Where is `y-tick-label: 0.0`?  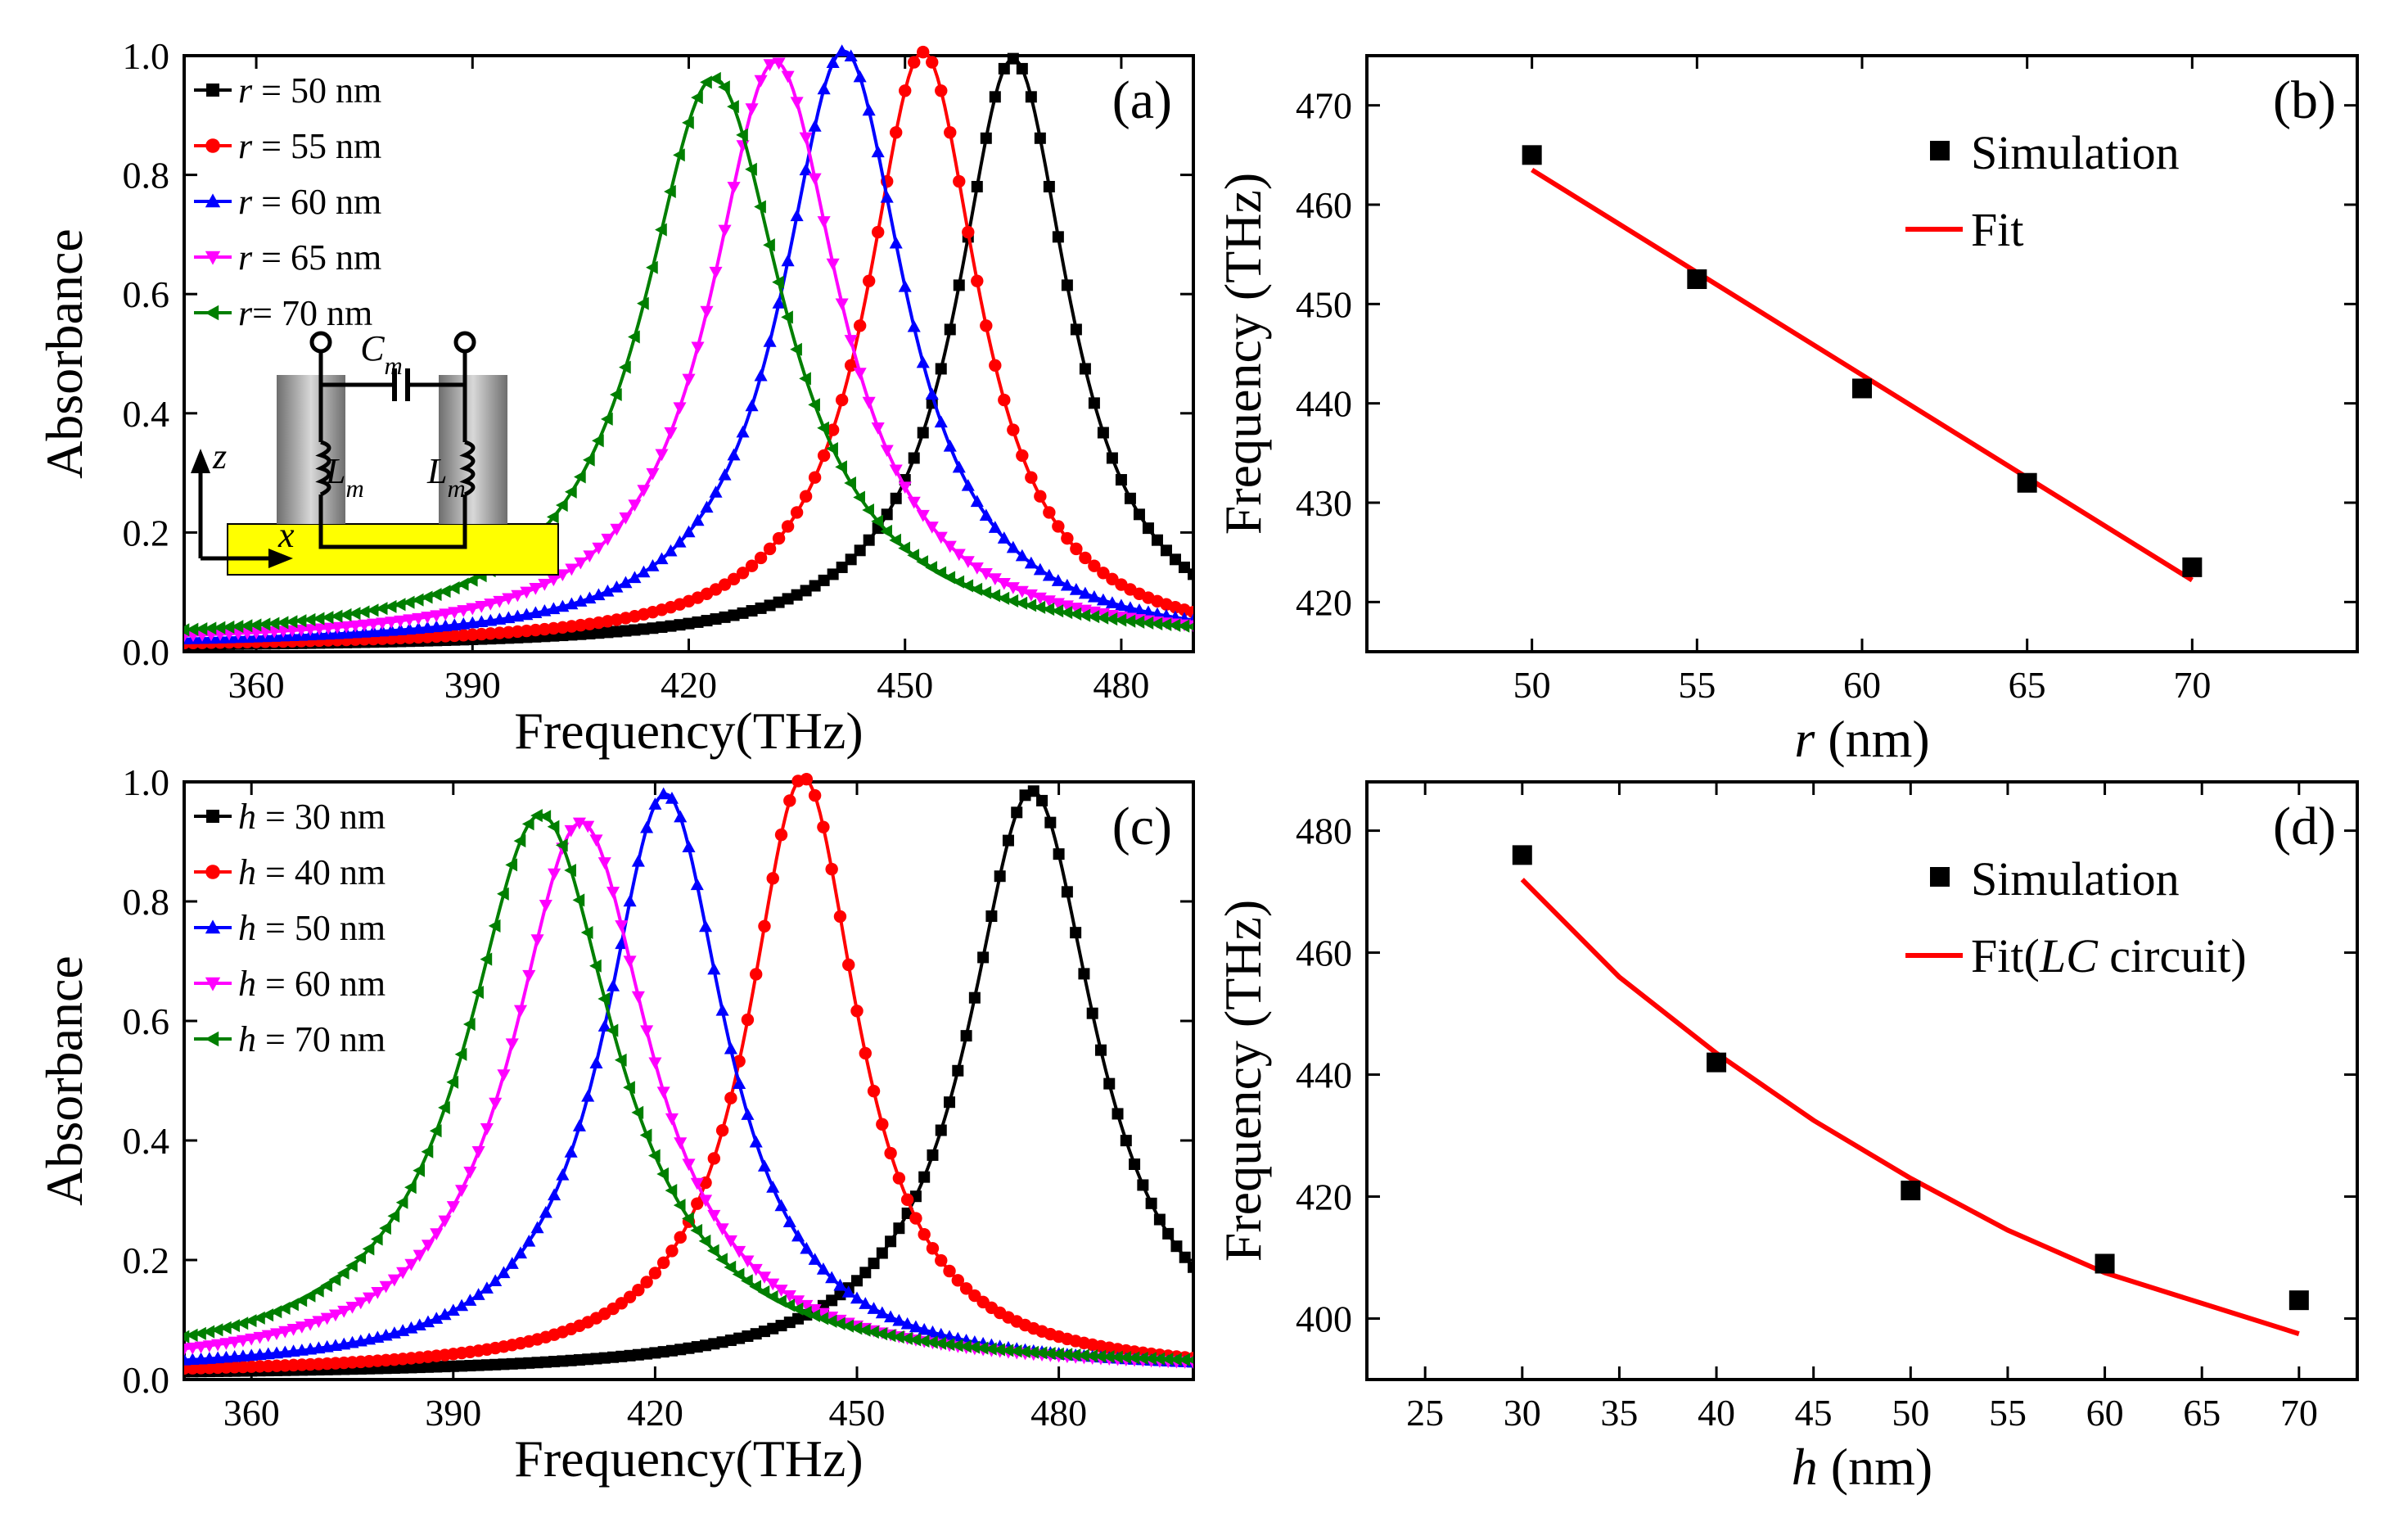 y-tick-label: 0.0 is located at coordinates (146, 1380).